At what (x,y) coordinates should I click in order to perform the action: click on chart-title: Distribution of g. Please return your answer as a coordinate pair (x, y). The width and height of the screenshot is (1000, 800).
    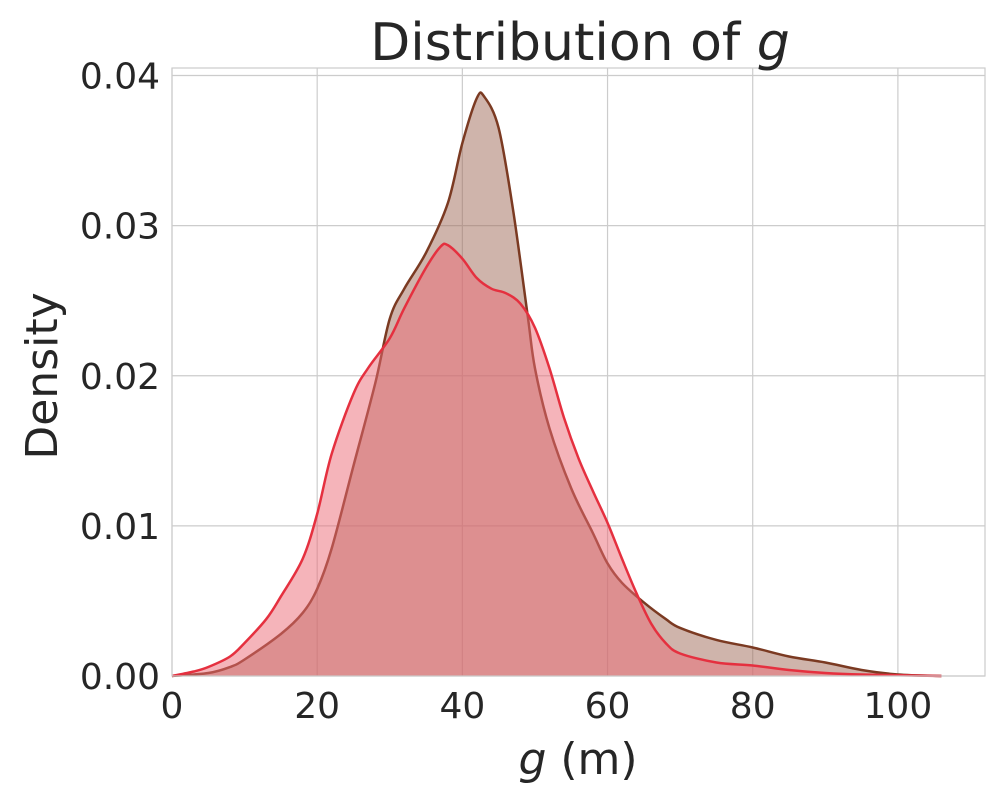
    Looking at the image, I should click on (580, 43).